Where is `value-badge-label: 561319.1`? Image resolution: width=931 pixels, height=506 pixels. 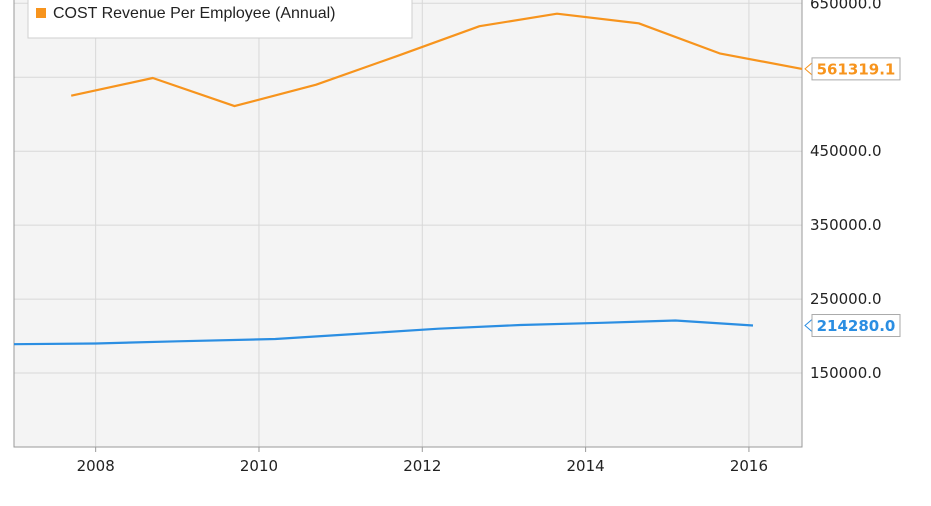
value-badge-label: 561319.1 is located at coordinates (856, 69).